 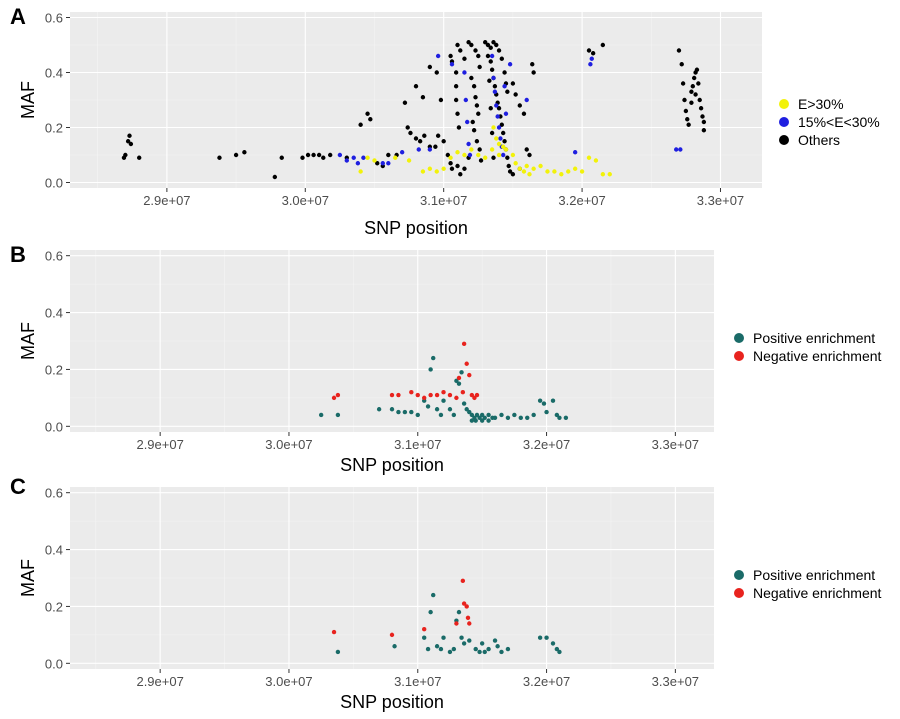 What do you see at coordinates (54, 369) in the screenshot?
I see `y-tick-label: 0.2` at bounding box center [54, 369].